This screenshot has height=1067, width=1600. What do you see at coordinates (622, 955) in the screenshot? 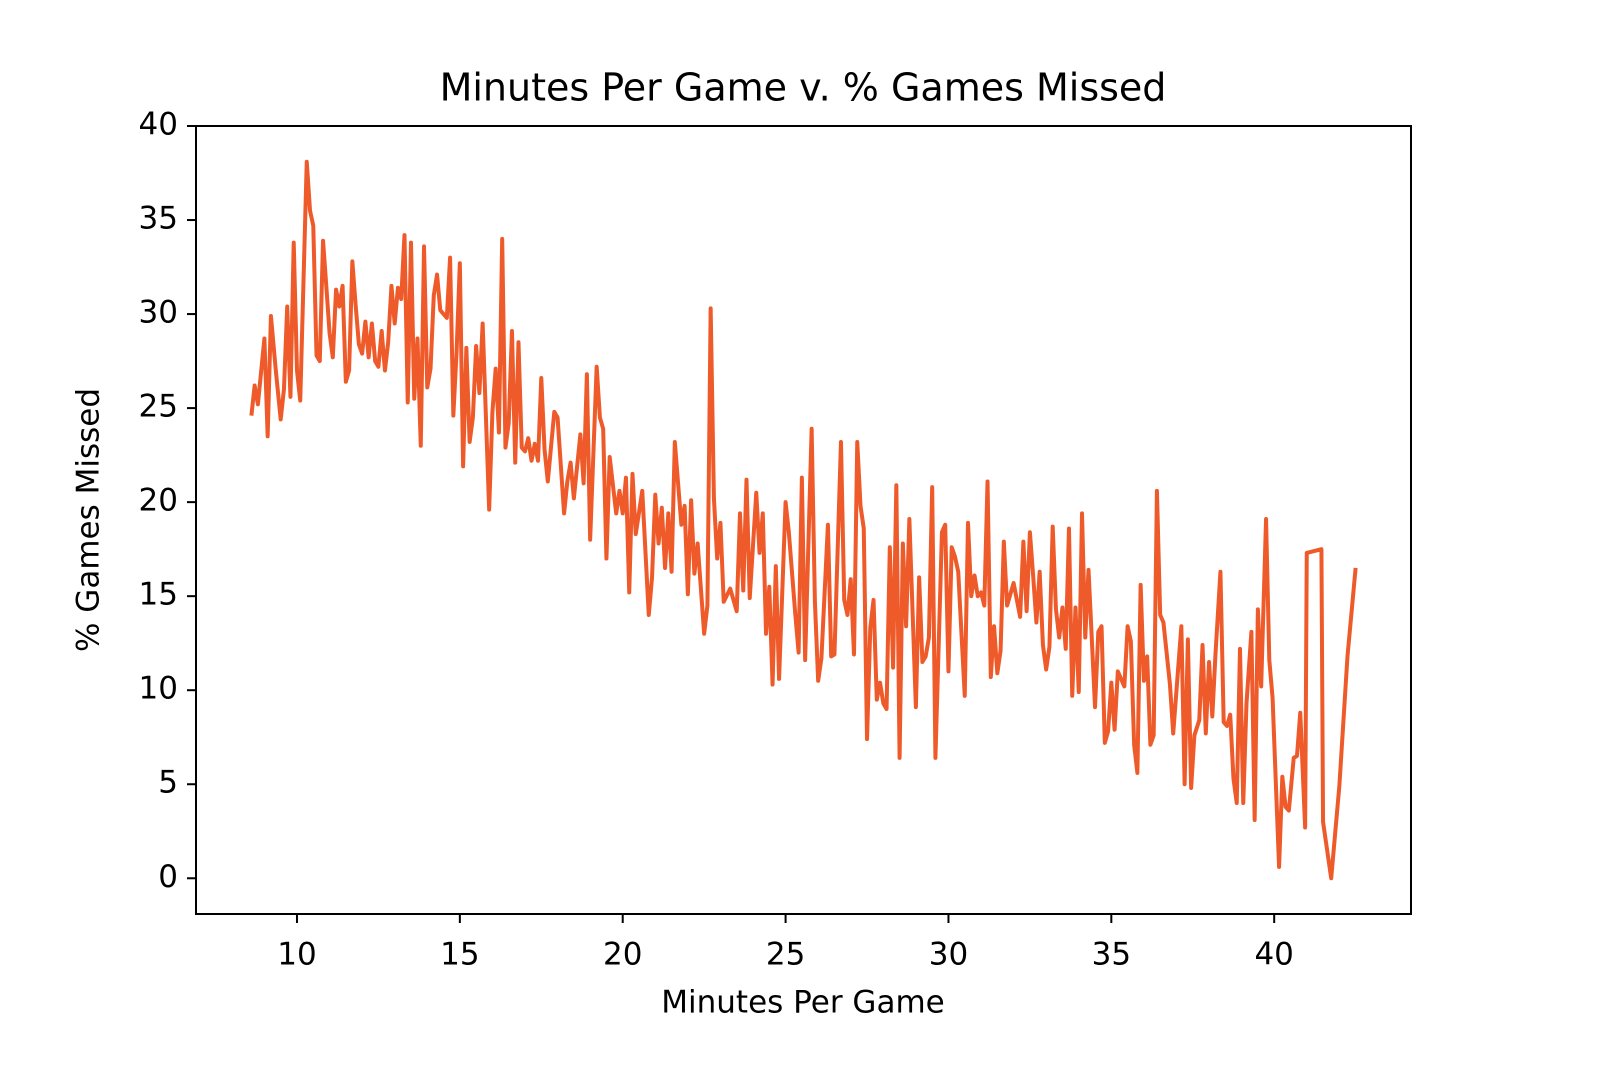
I see `x-tick-label: 20` at bounding box center [622, 955].